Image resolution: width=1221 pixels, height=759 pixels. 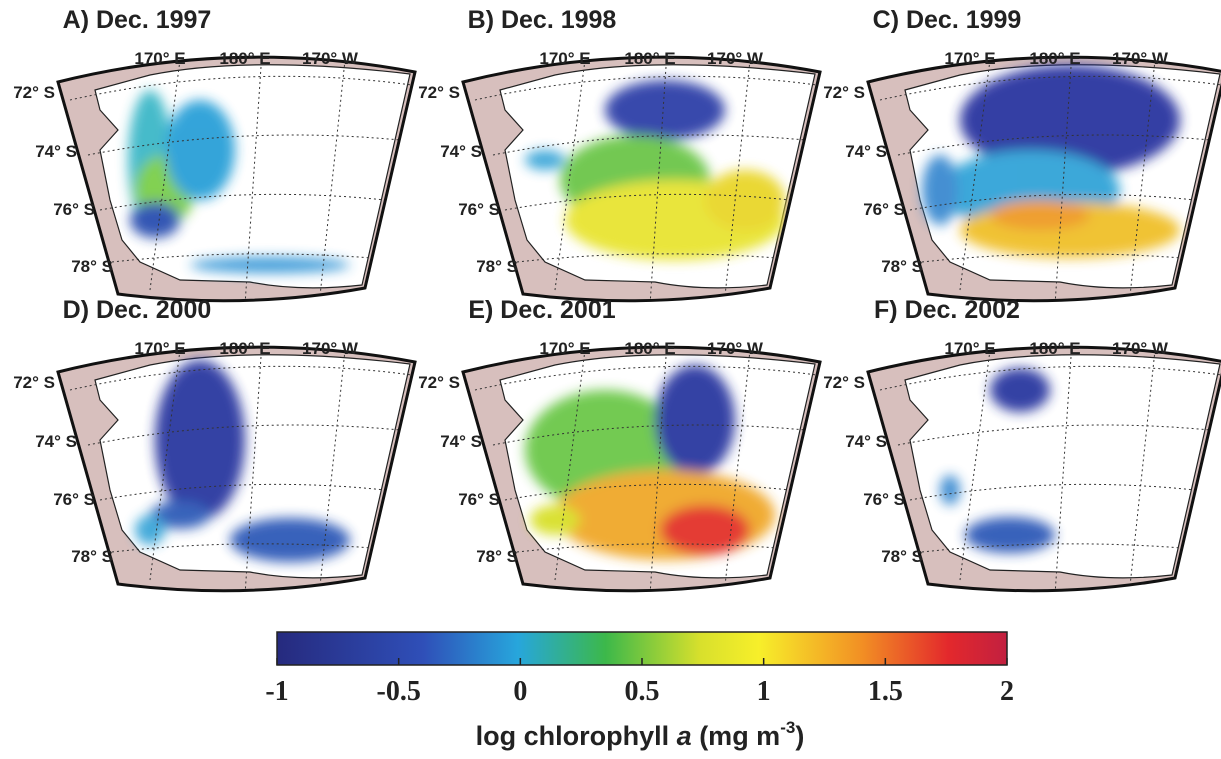 I want to click on colorbar-label: log chlorophyll a (mg m-3), so click(x=640, y=734).